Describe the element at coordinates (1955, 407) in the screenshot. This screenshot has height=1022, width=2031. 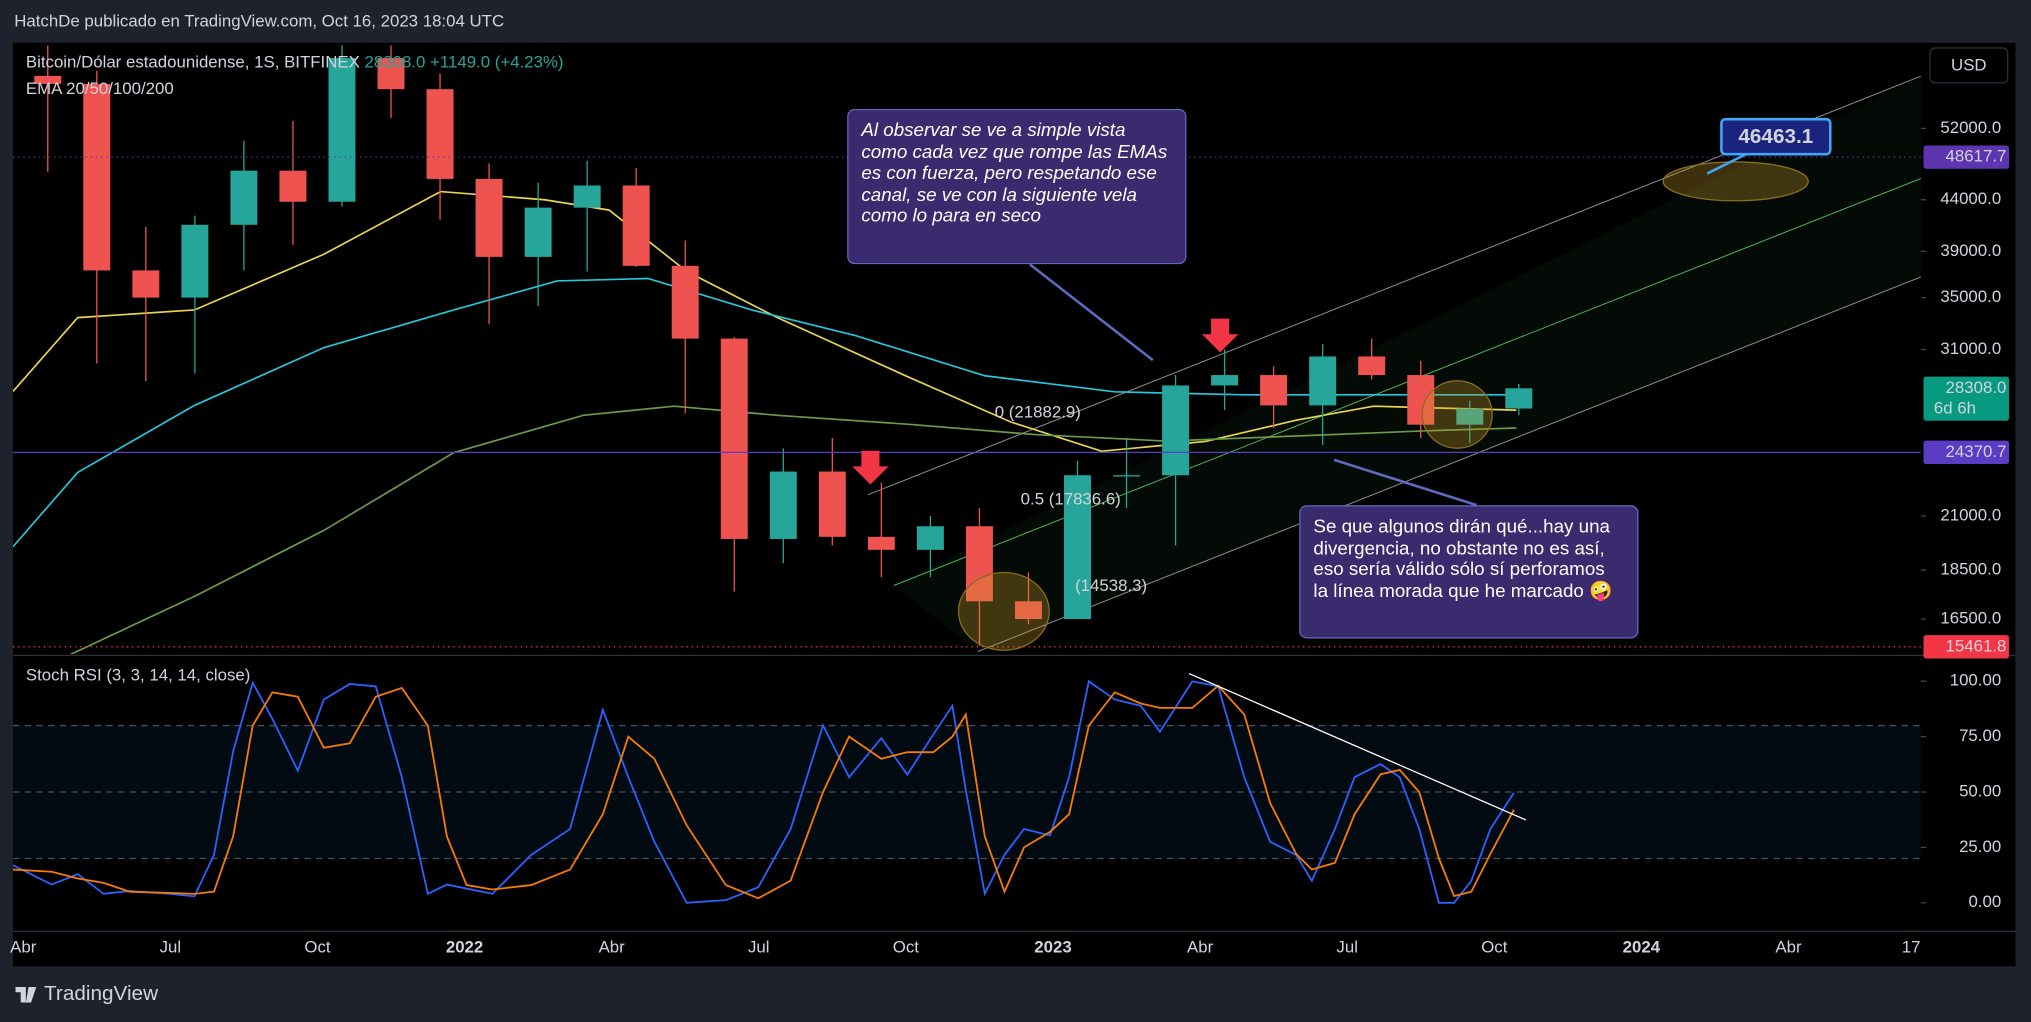
I see `countdown: 6d 6h` at that location.